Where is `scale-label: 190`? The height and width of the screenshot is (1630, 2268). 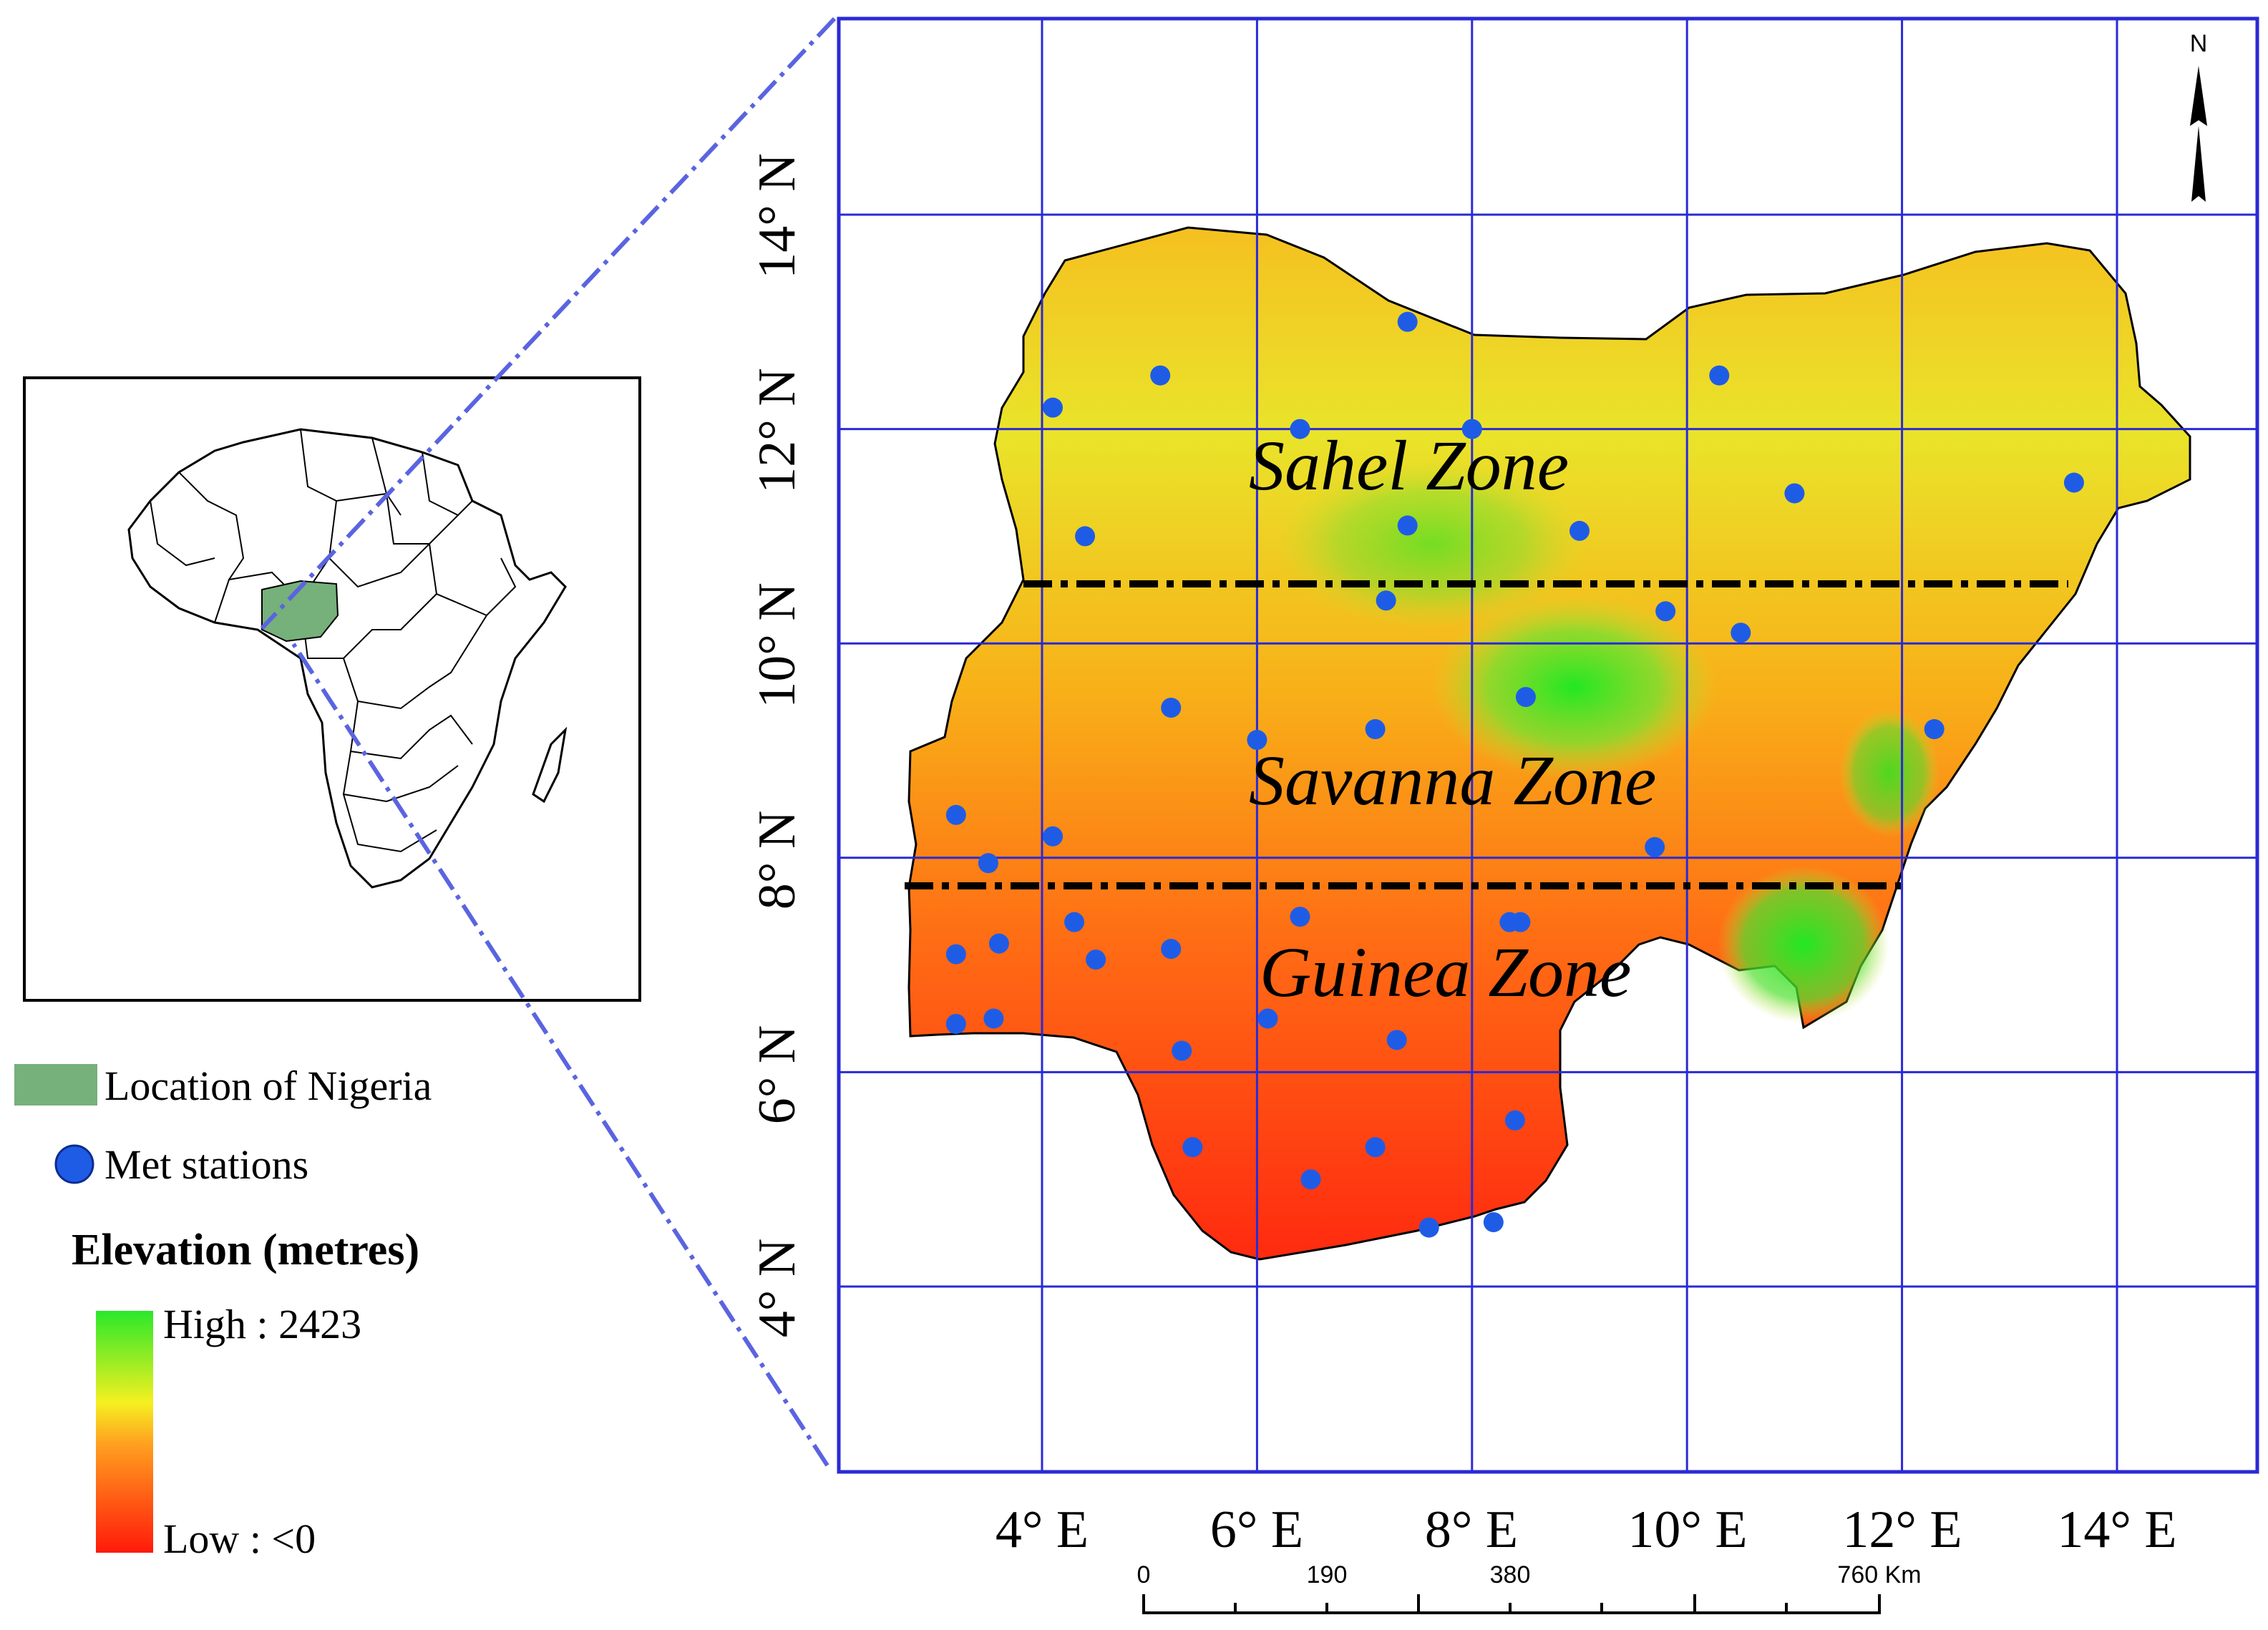
scale-label: 190 is located at coordinates (1327, 1574).